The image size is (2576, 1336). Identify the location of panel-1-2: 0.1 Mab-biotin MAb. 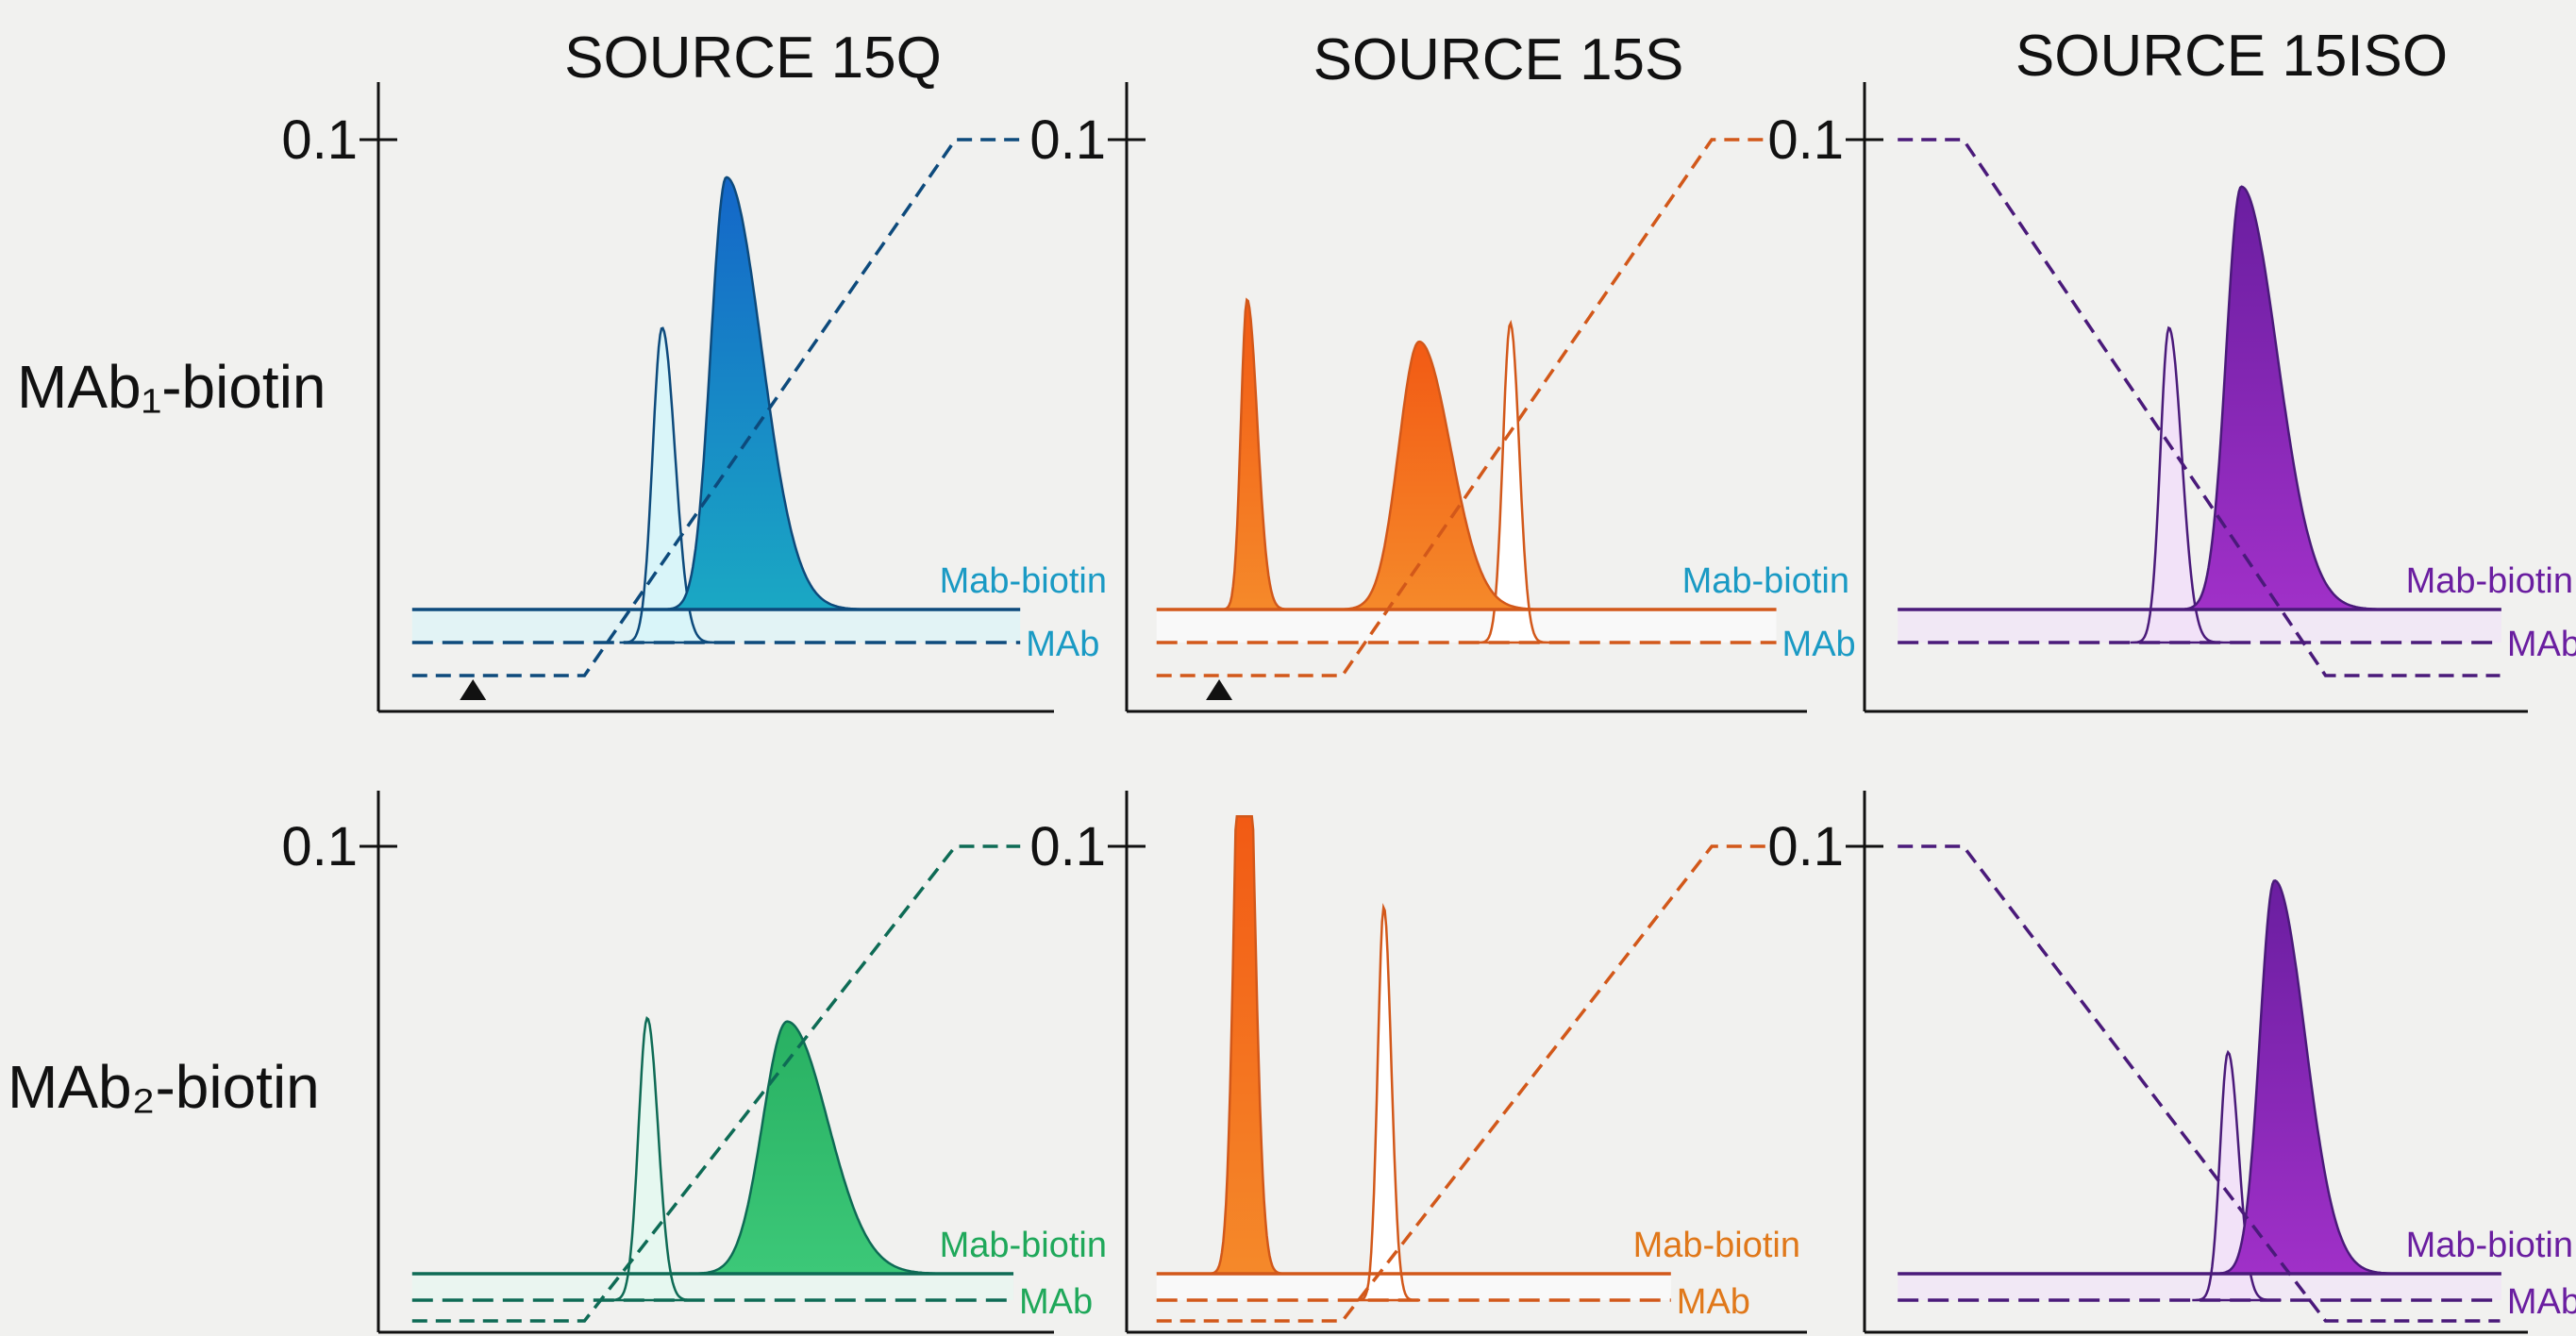
(2171, 1062).